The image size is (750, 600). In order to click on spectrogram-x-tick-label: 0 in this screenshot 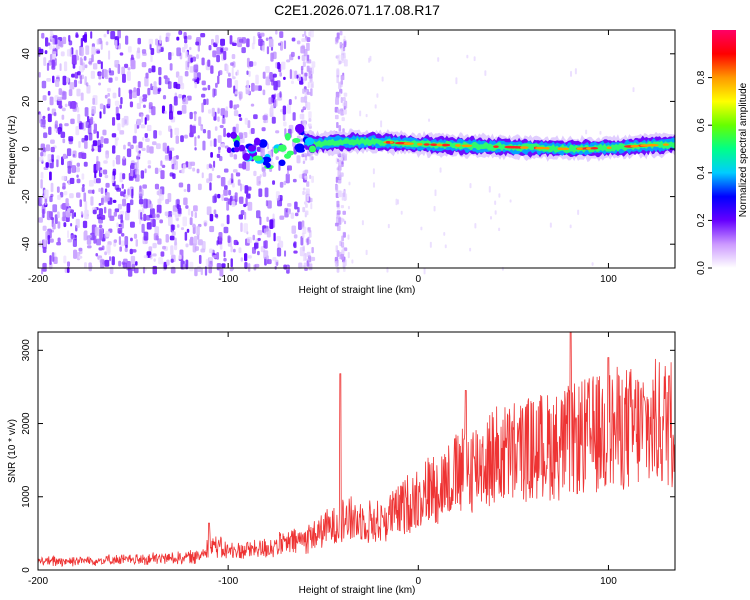, I will do `click(419, 279)`.